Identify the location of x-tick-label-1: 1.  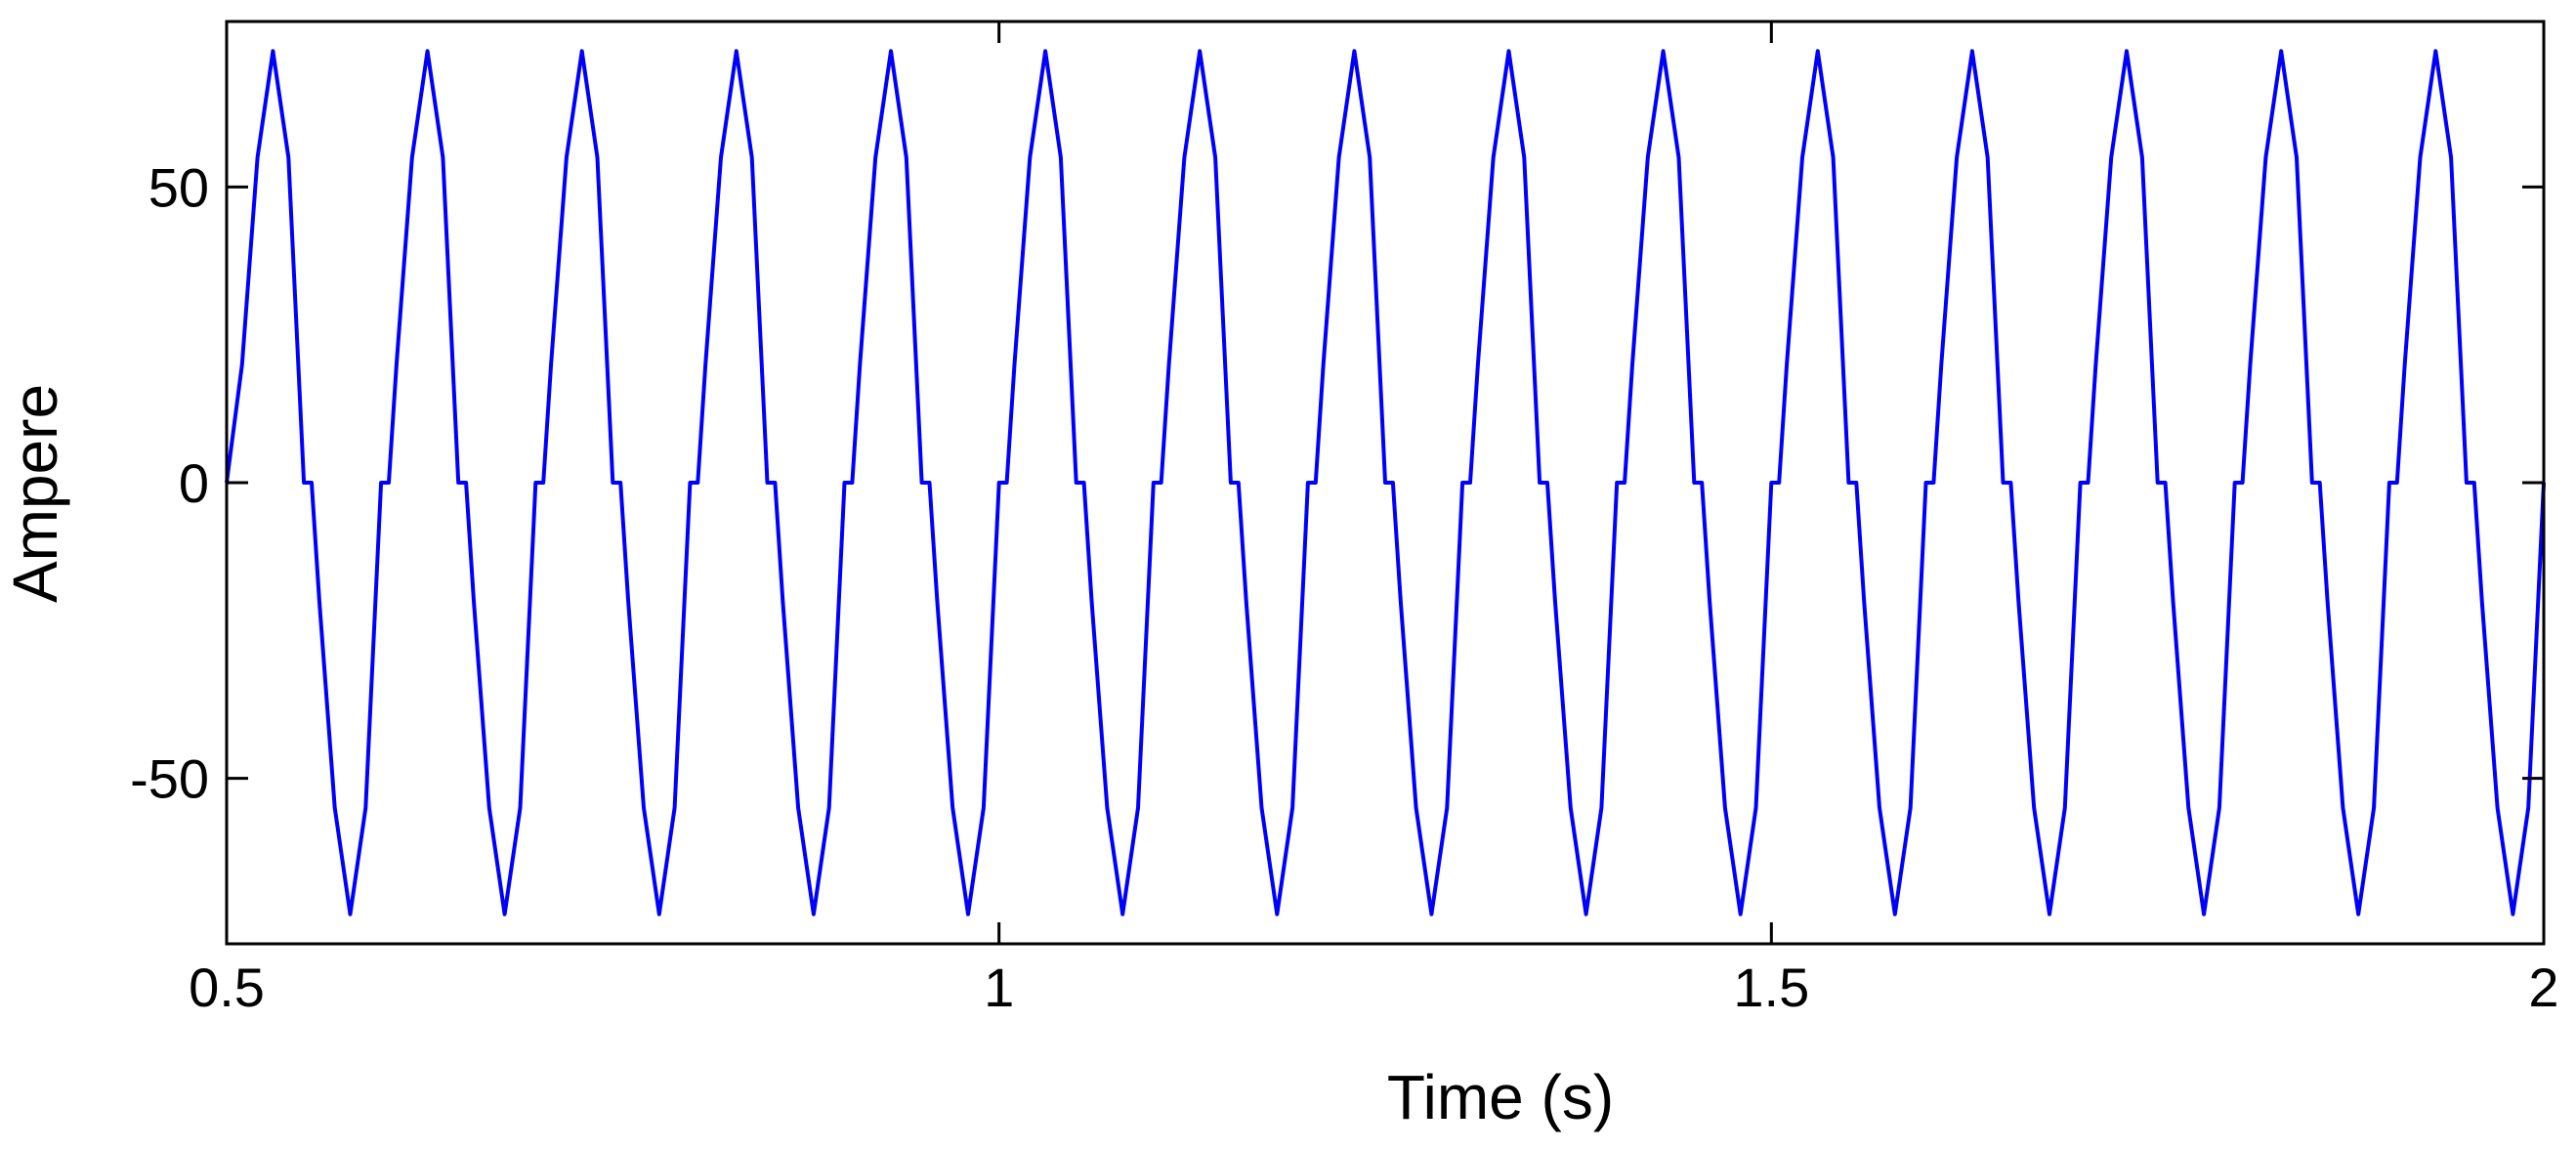
(999, 987).